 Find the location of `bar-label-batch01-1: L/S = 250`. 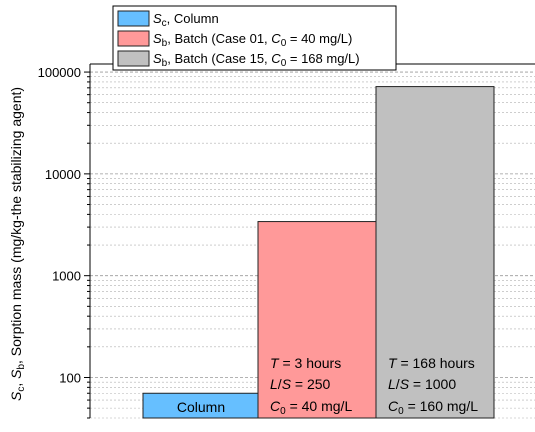

bar-label-batch01-1: L/S = 250 is located at coordinates (300, 384).